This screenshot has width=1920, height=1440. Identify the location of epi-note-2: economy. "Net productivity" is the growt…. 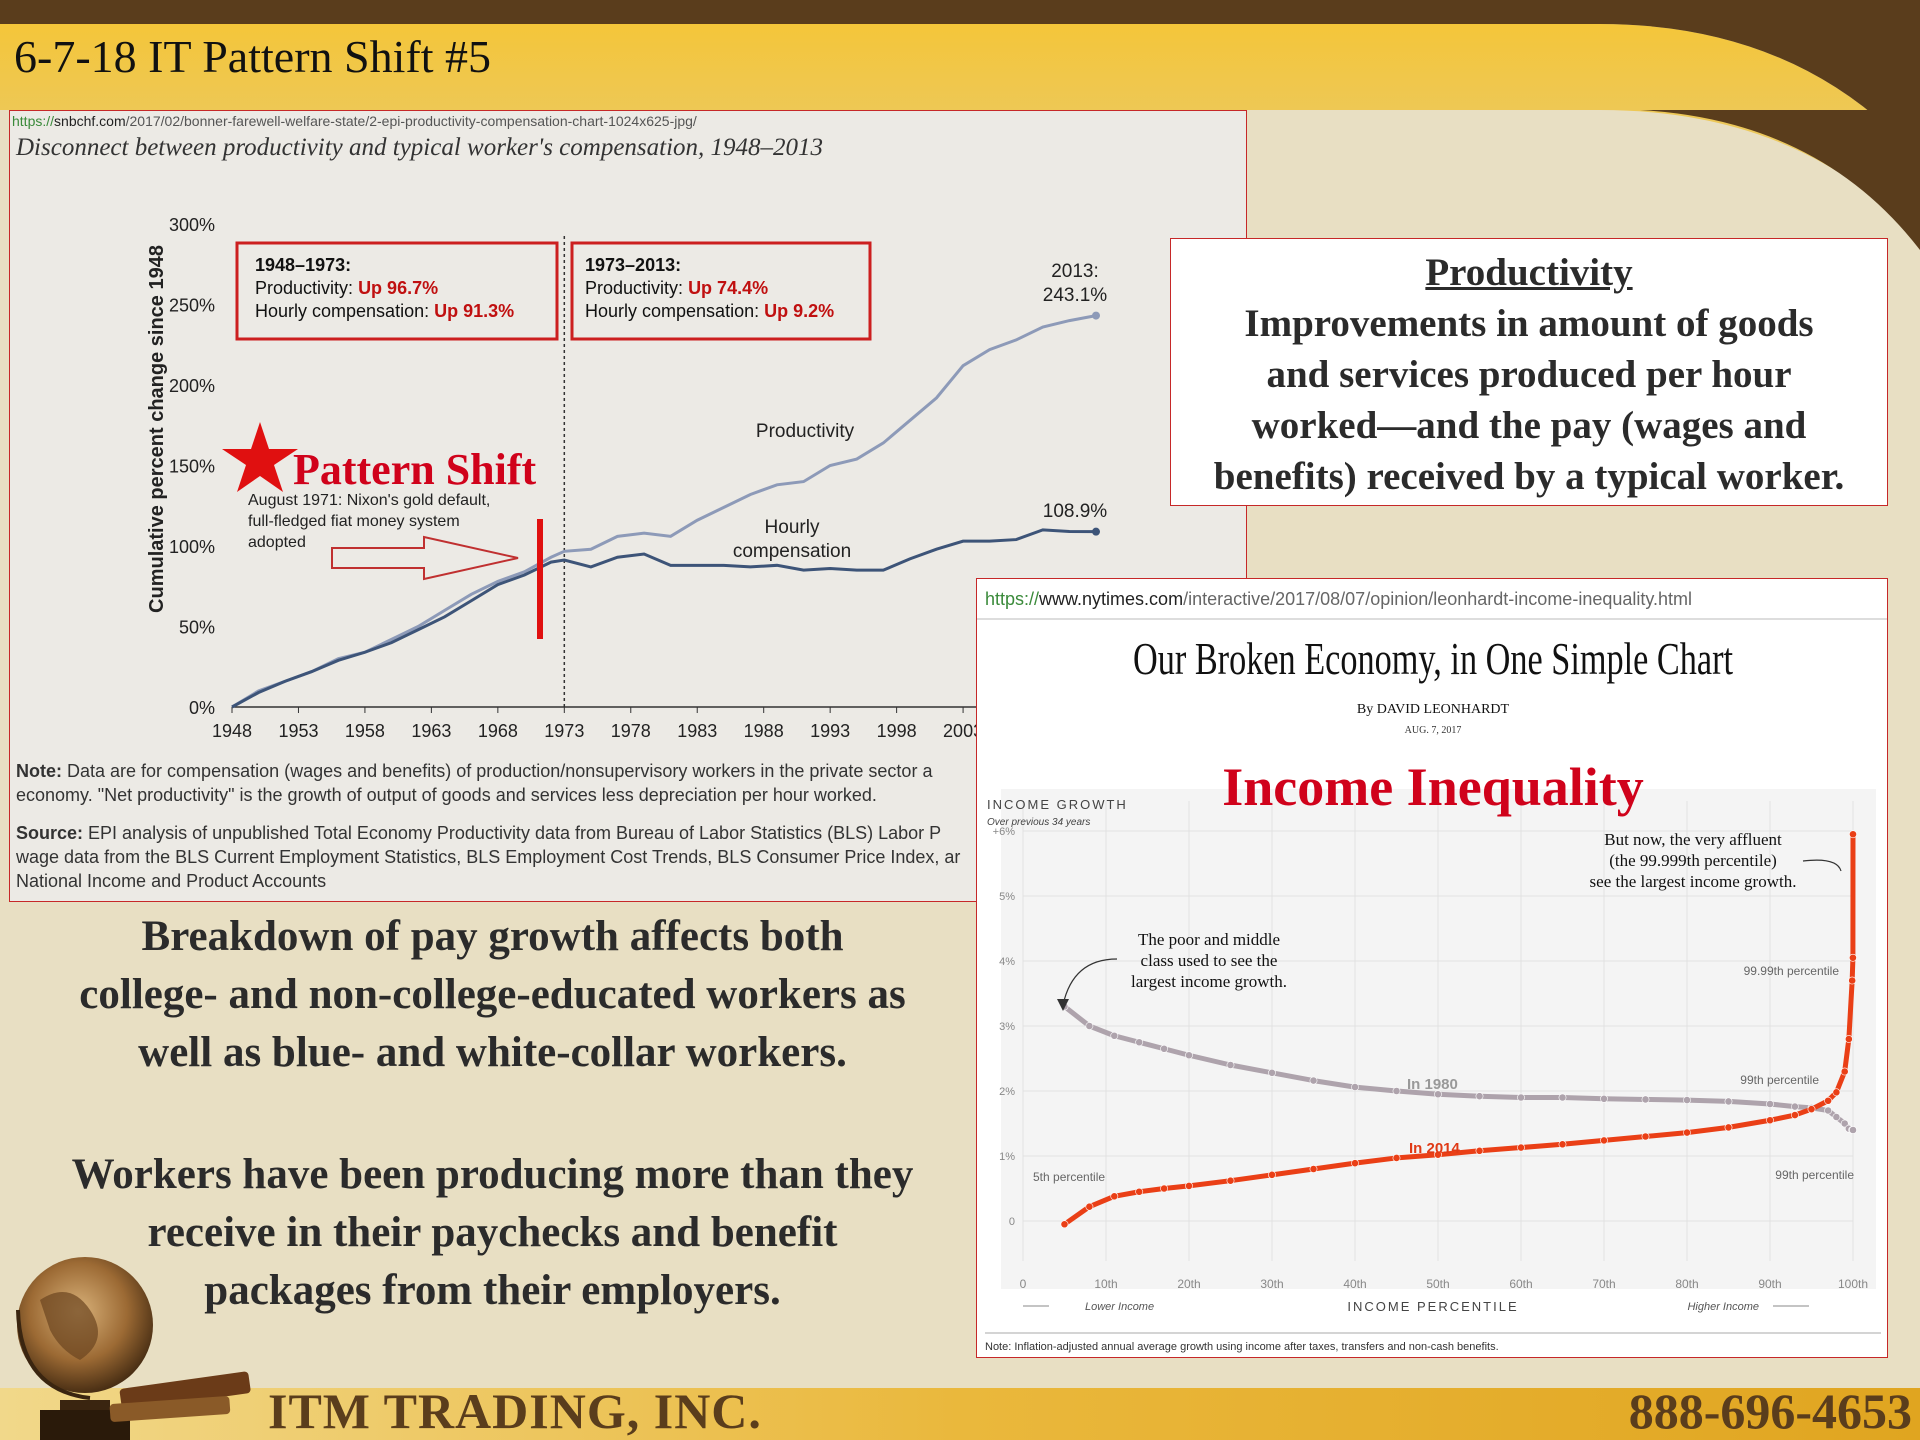
(446, 795).